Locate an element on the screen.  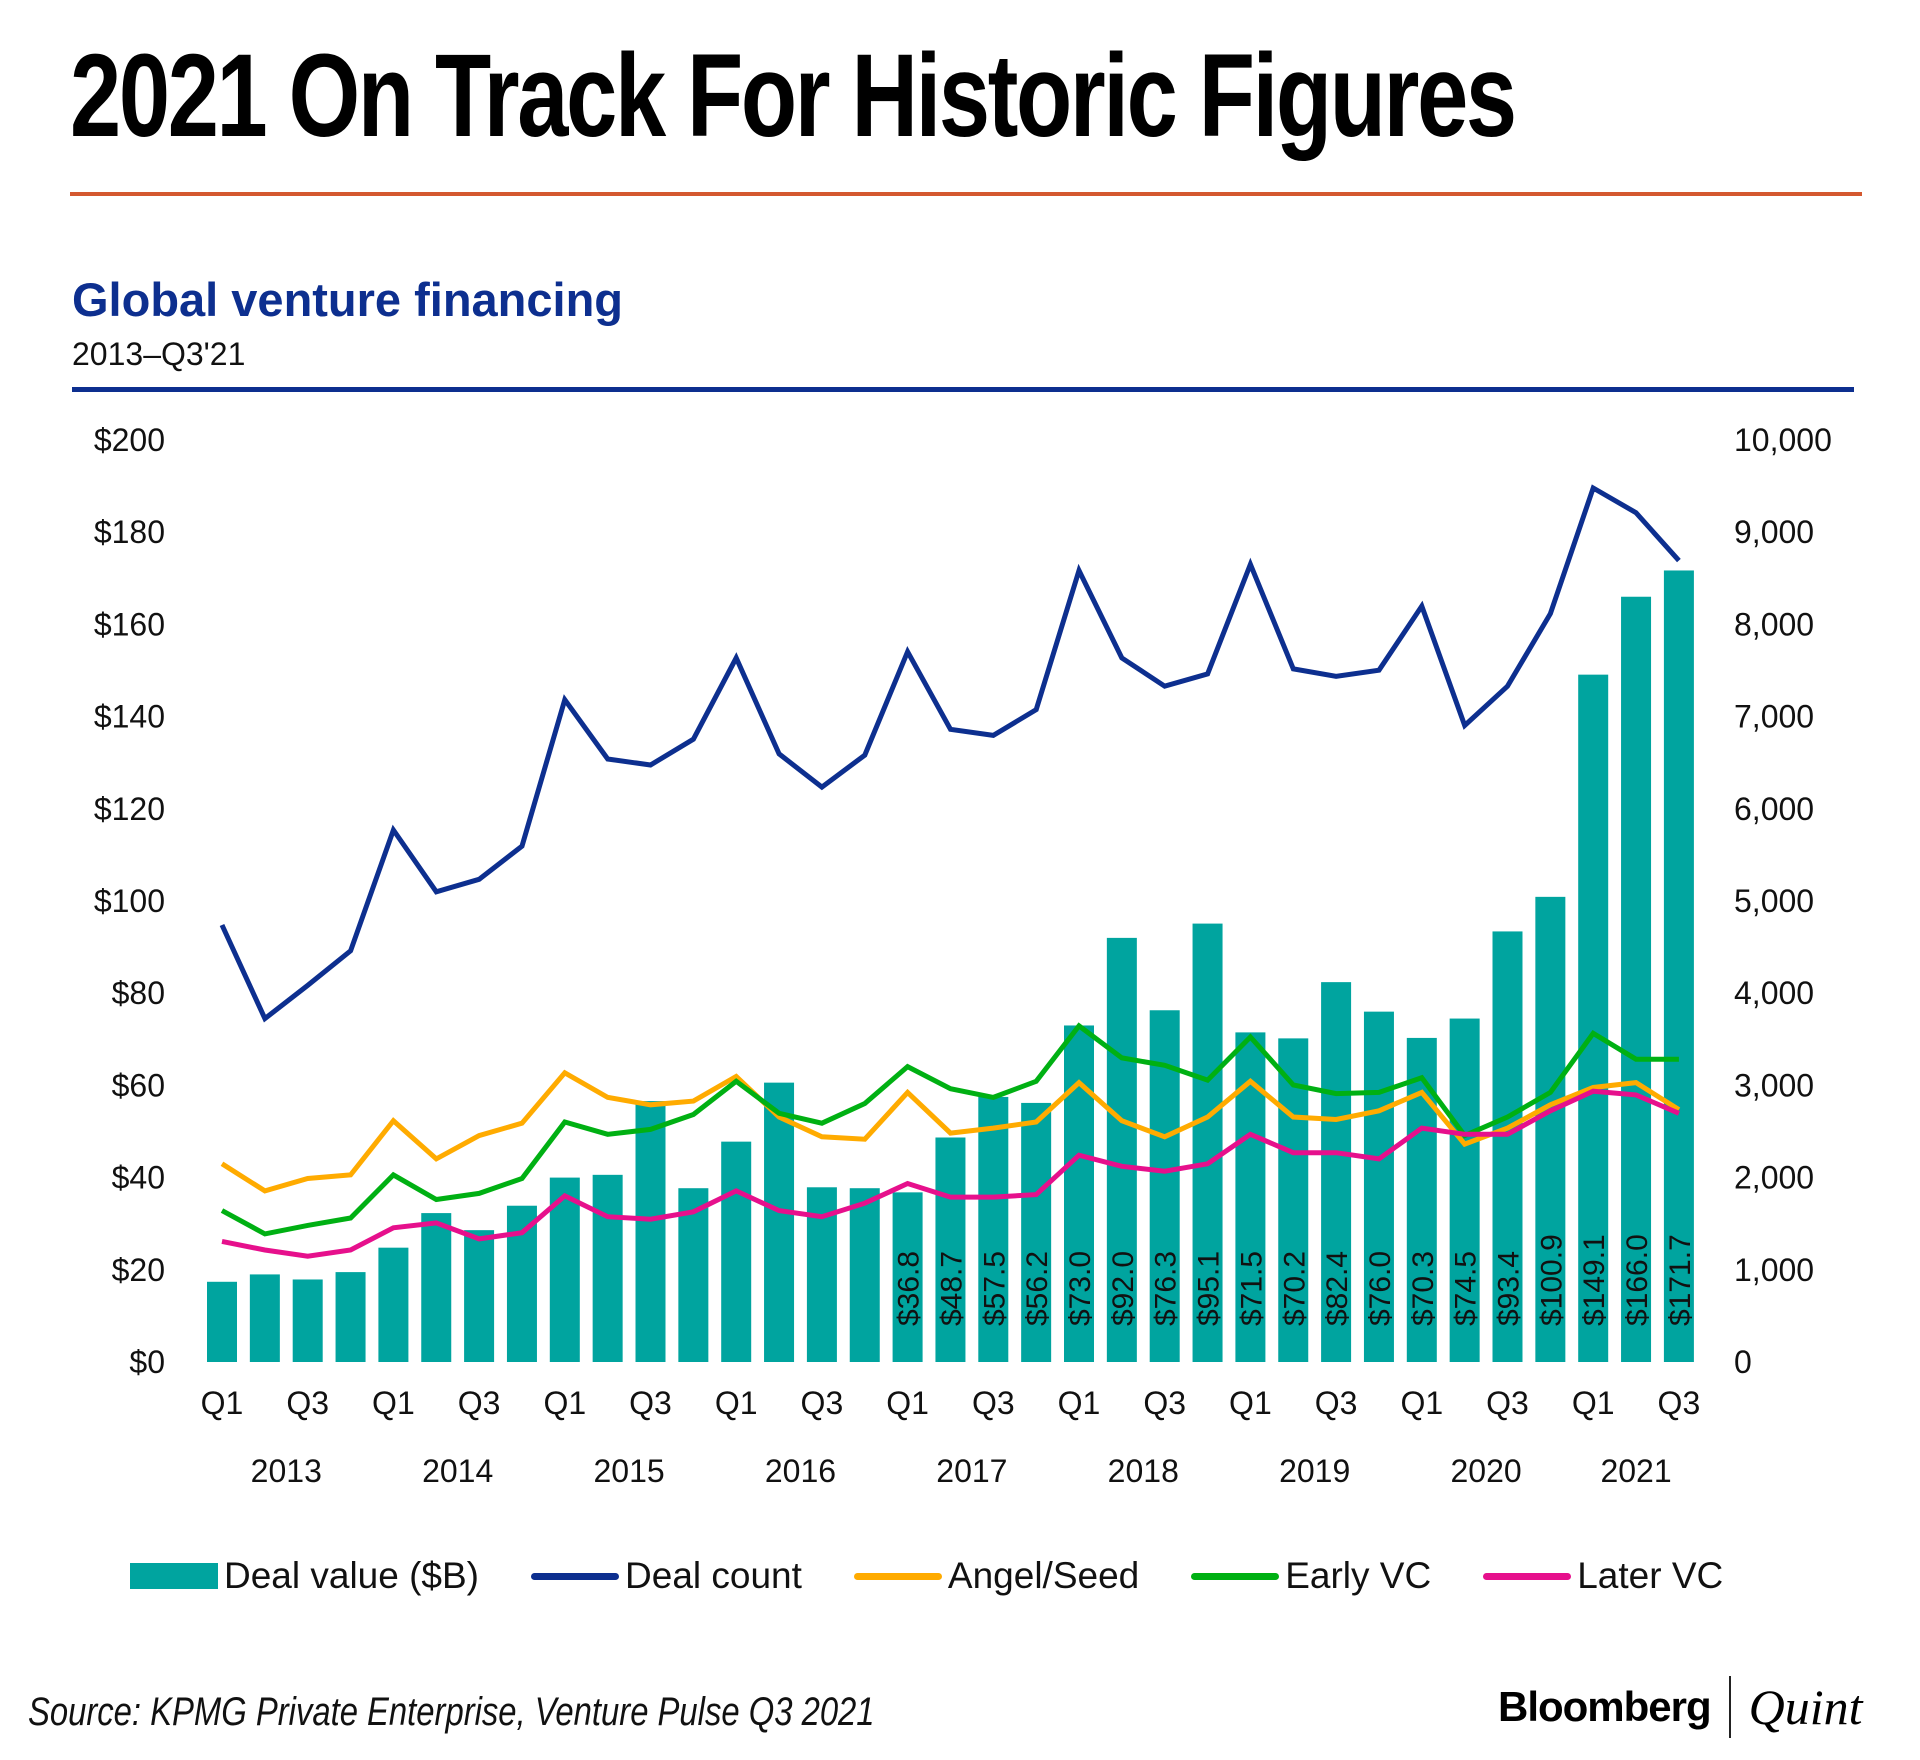
legend-item-deal-count: Deal count is located at coordinates (666, 1576).